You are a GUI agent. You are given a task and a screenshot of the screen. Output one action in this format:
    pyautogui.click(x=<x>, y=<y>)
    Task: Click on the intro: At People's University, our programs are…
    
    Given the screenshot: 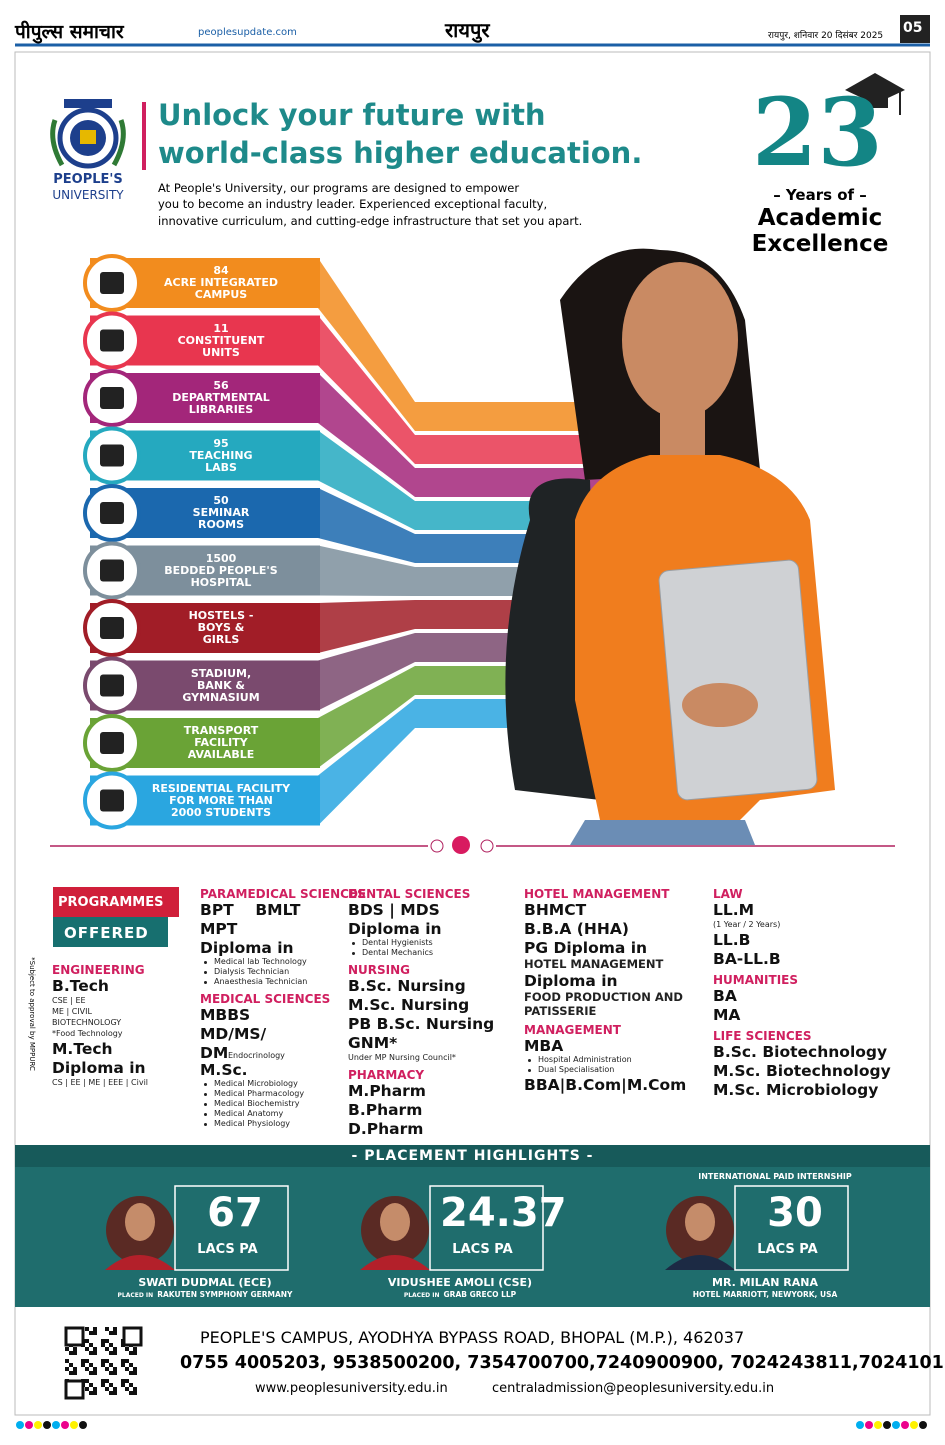 What is the action you would take?
    pyautogui.click(x=339, y=188)
    